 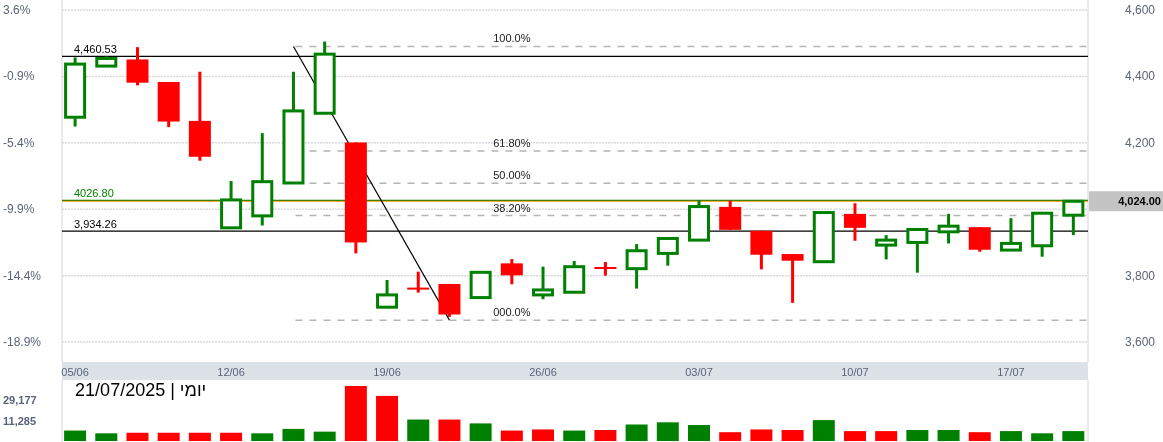 What do you see at coordinates (231, 372) in the screenshot?
I see `x-tick-label: 12/06` at bounding box center [231, 372].